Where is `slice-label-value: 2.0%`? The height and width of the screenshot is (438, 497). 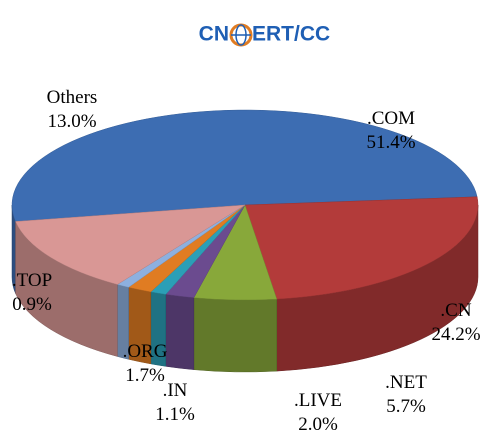
slice-label-value: 2.0% is located at coordinates (318, 424).